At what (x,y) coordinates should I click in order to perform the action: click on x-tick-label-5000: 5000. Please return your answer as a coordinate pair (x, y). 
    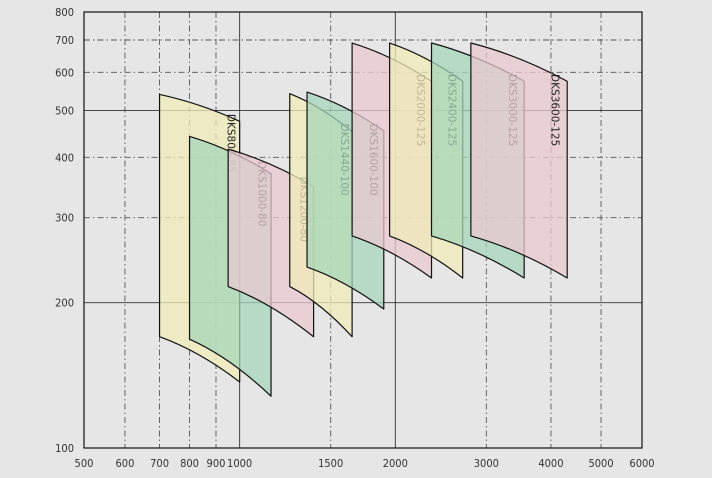
    Looking at the image, I should click on (600, 463).